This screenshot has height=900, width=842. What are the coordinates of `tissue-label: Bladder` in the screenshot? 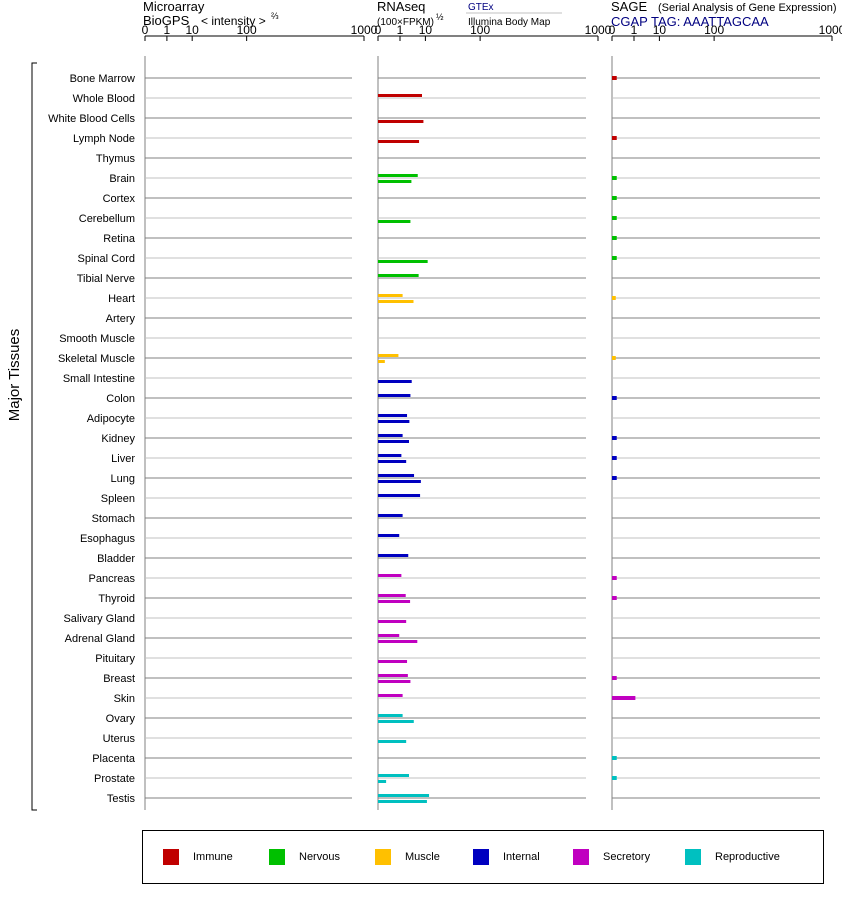 It's located at (116, 559).